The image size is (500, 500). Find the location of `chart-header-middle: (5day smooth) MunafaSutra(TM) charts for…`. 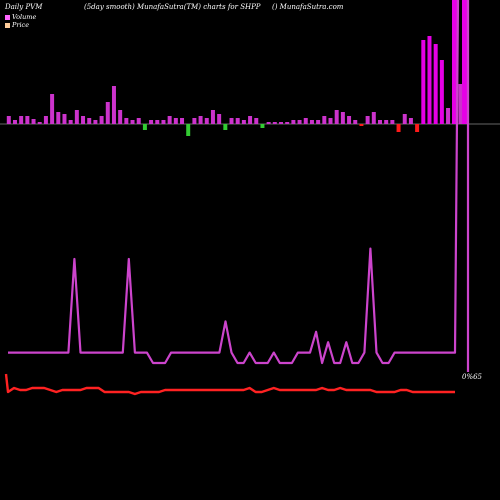

chart-header-middle: (5day smooth) MunafaSutra(TM) charts for… is located at coordinates (172, 7).